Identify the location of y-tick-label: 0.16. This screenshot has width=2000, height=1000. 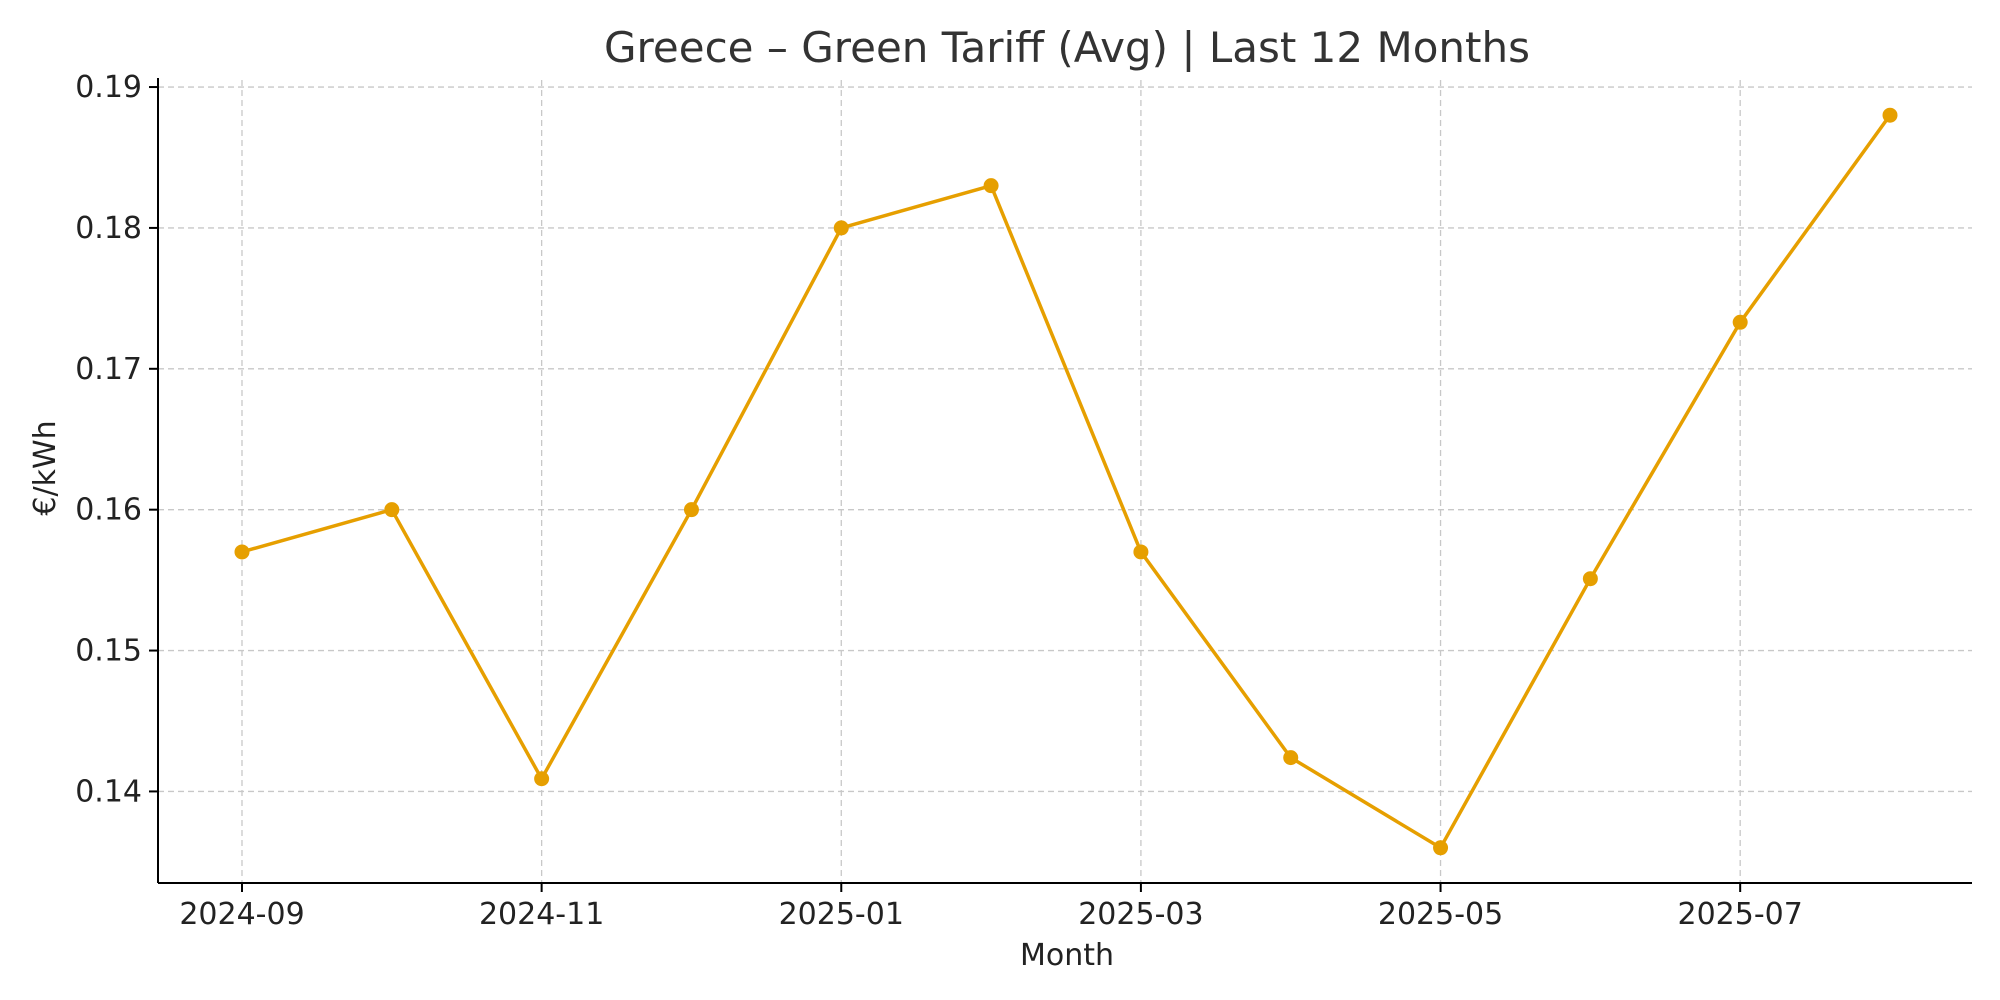
(108, 510).